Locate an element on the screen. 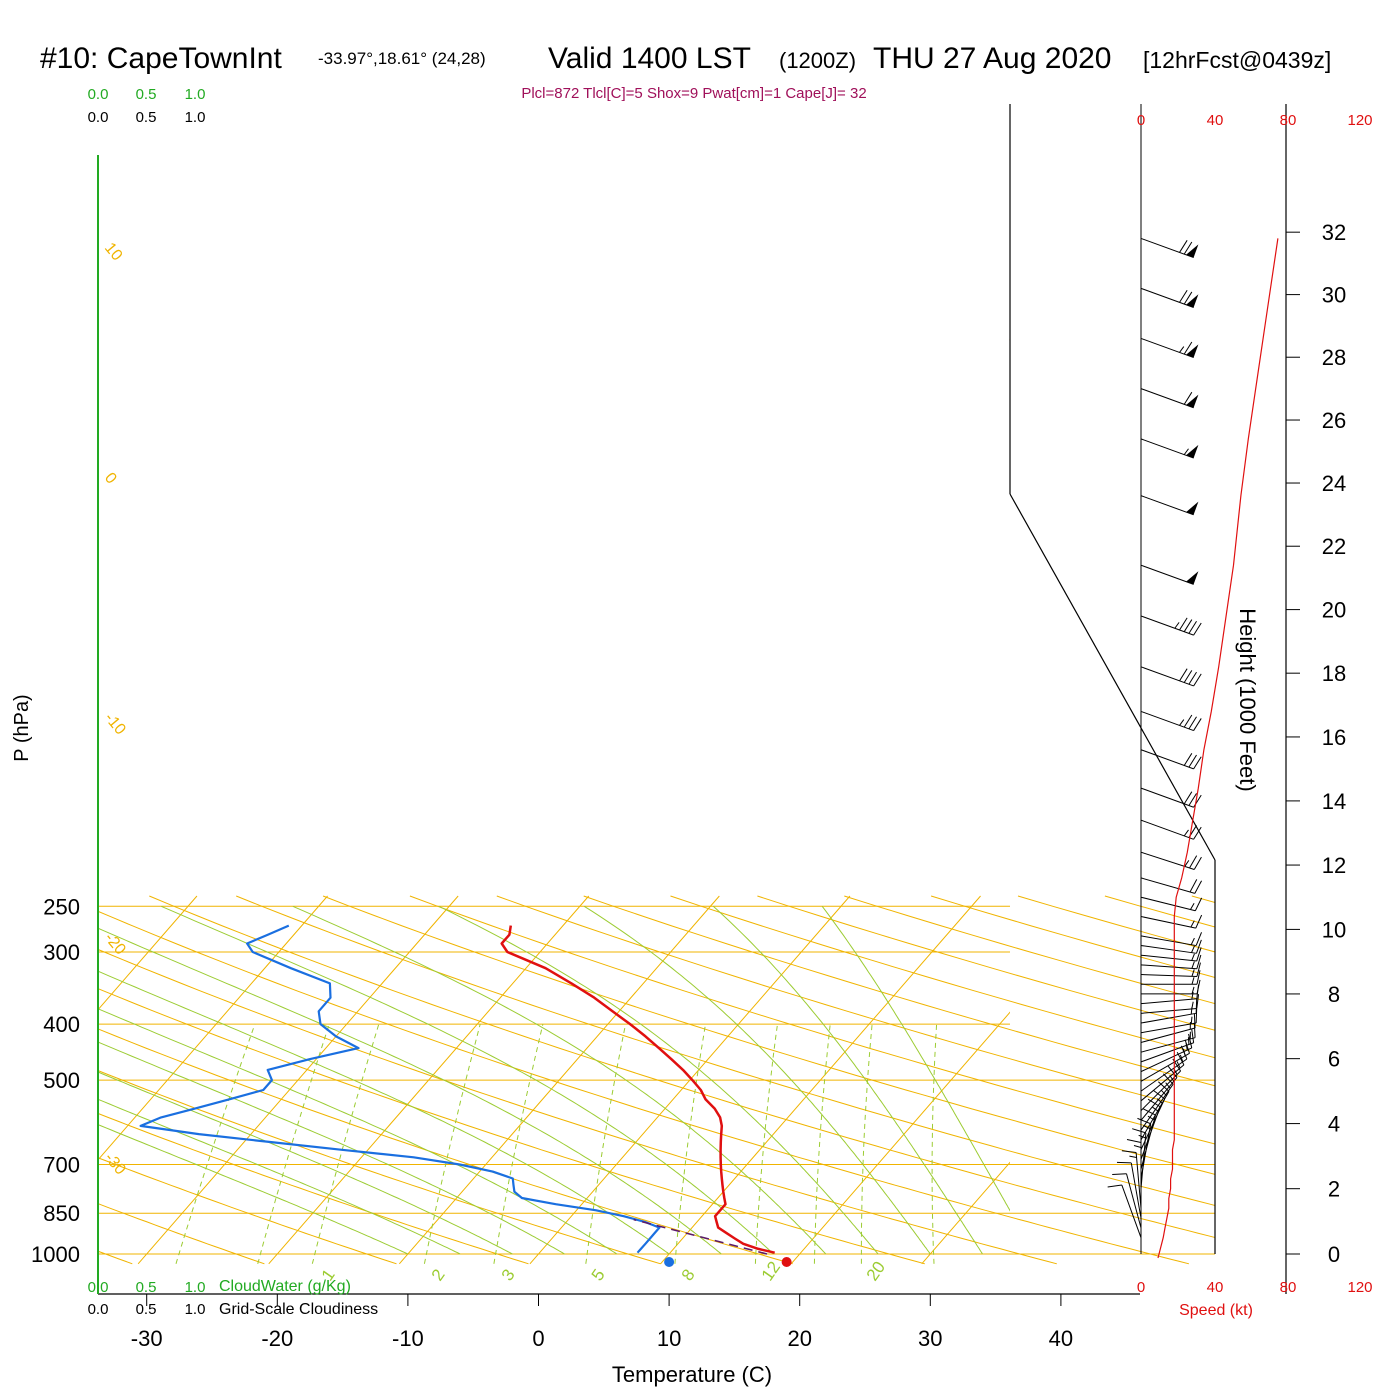  cloudiness-tick: 1.0 is located at coordinates (195, 1309).